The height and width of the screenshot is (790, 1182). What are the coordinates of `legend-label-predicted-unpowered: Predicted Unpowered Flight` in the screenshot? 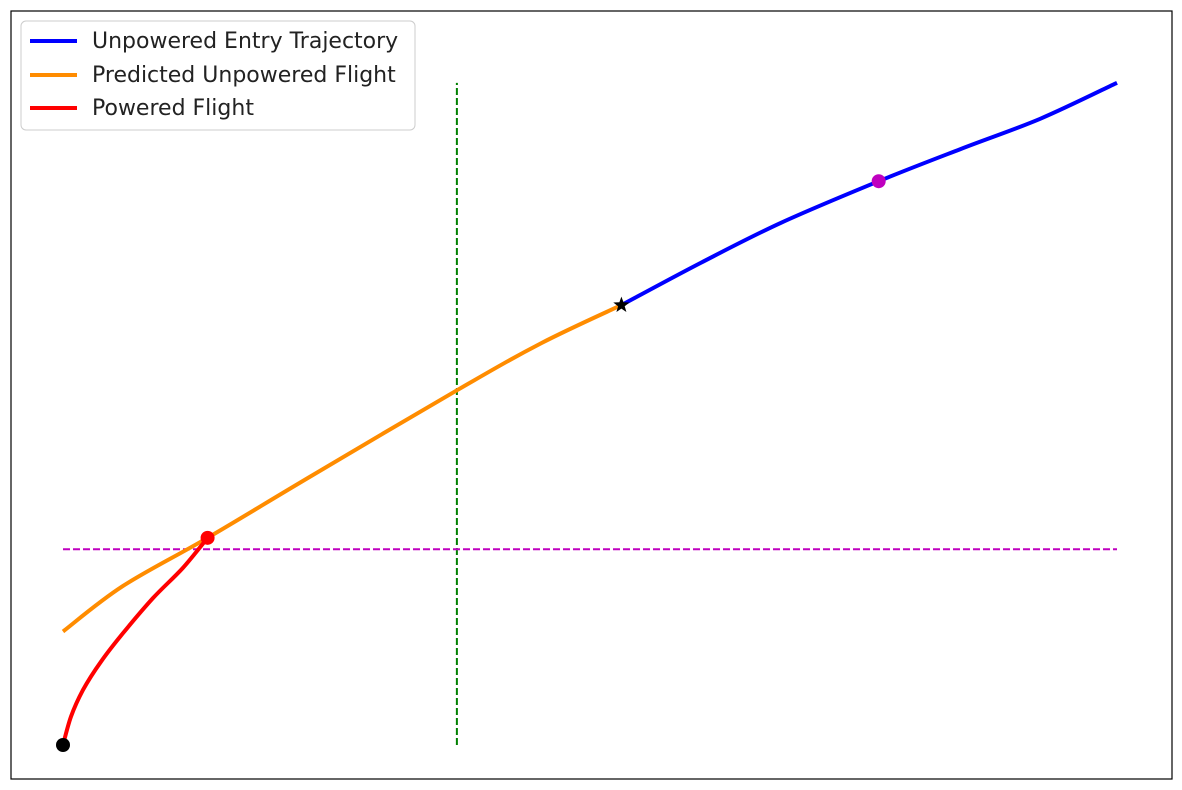 It's located at (244, 75).